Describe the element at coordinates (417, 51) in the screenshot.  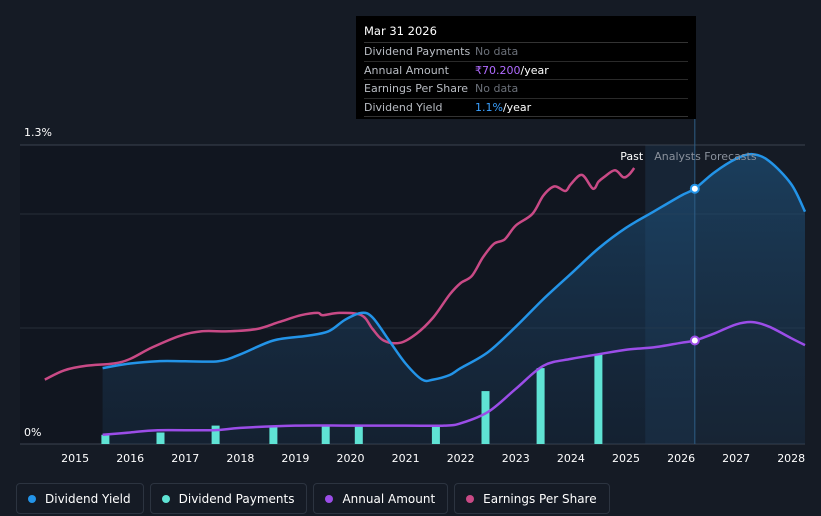
I see `tooltip-label: Dividend Payments` at that location.